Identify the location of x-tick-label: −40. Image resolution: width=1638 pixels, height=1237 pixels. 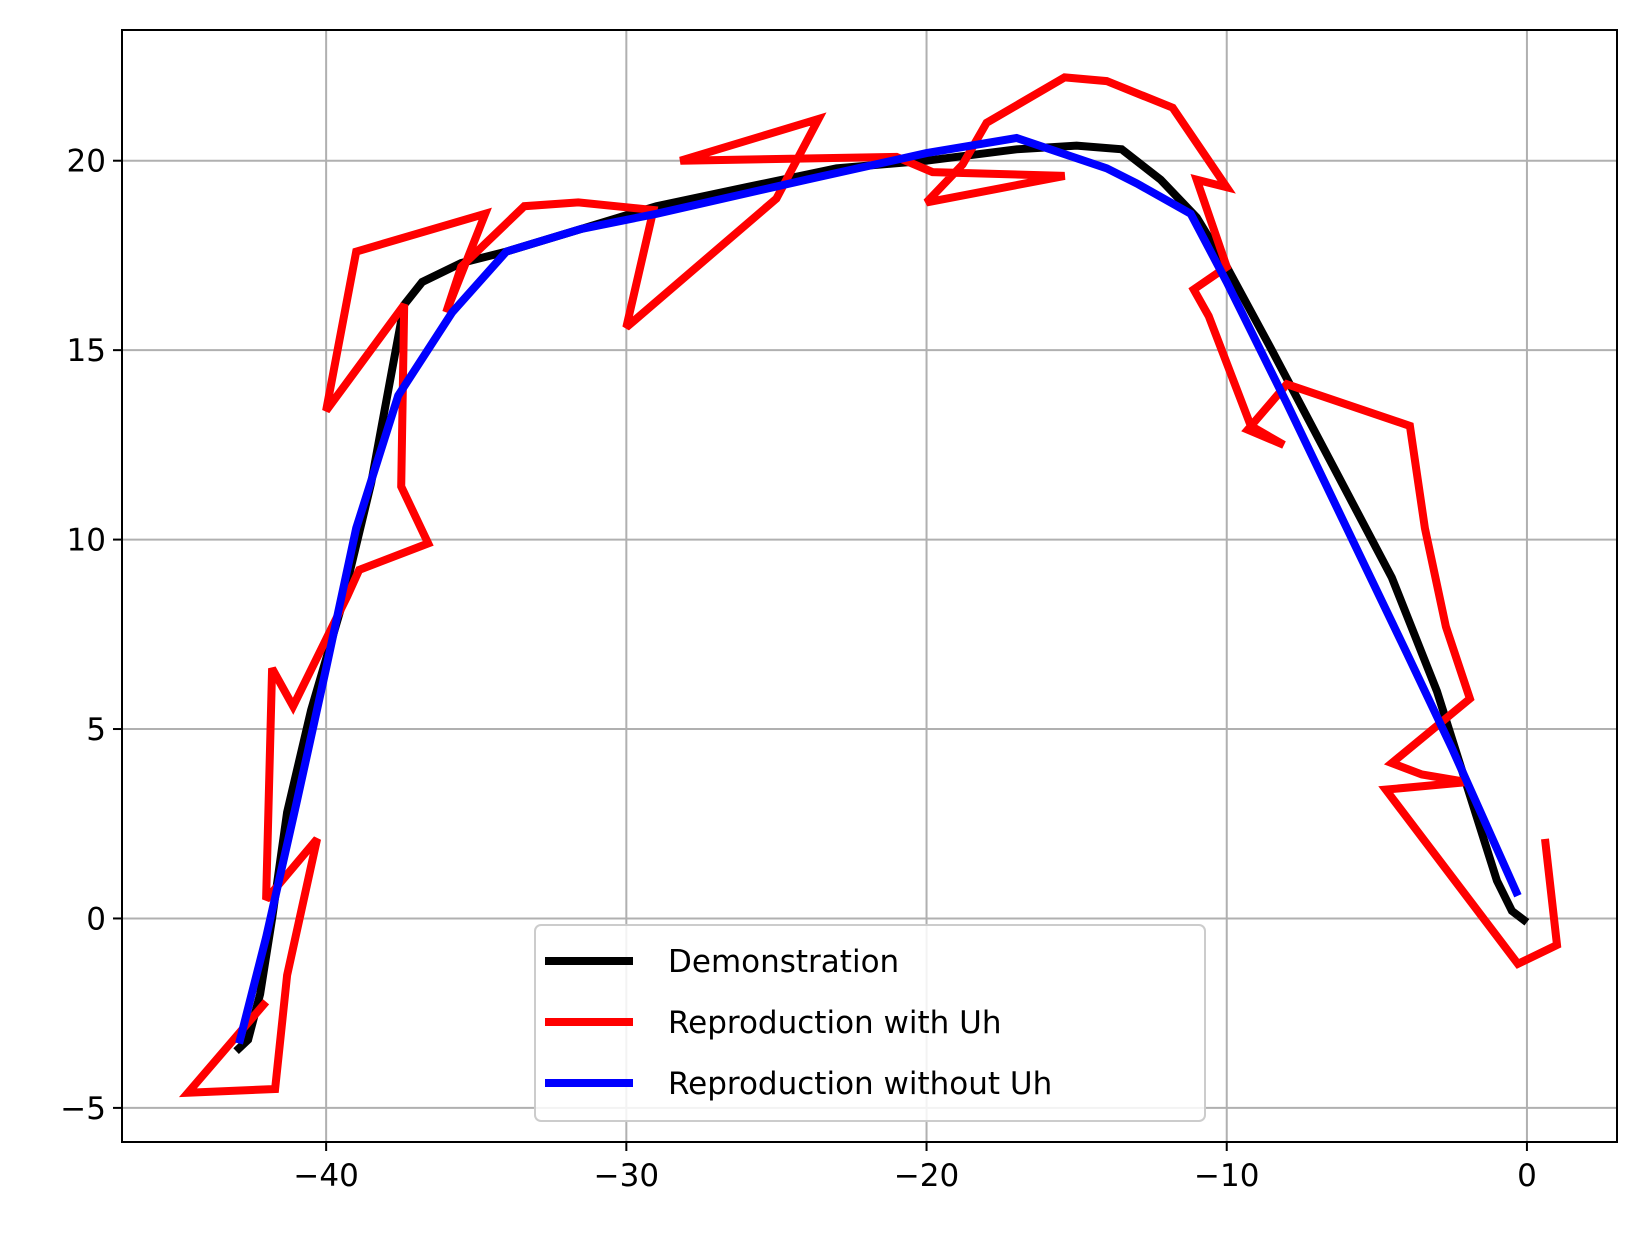
(325, 1176).